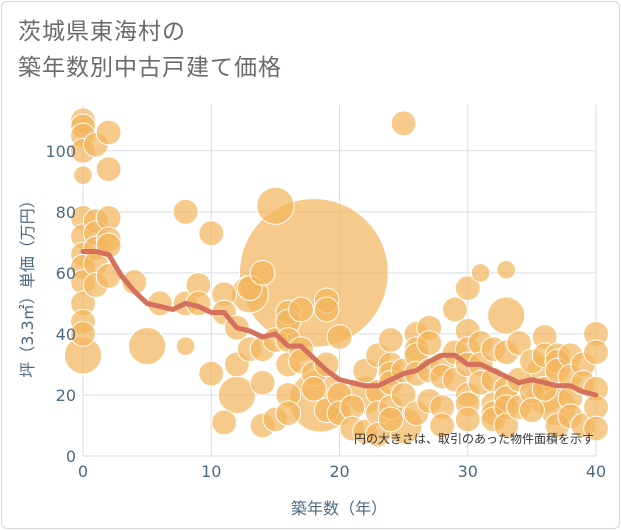 The width and height of the screenshot is (621, 530). What do you see at coordinates (339, 508) in the screenshot?
I see `x-axis-title: 築年数（年）` at bounding box center [339, 508].